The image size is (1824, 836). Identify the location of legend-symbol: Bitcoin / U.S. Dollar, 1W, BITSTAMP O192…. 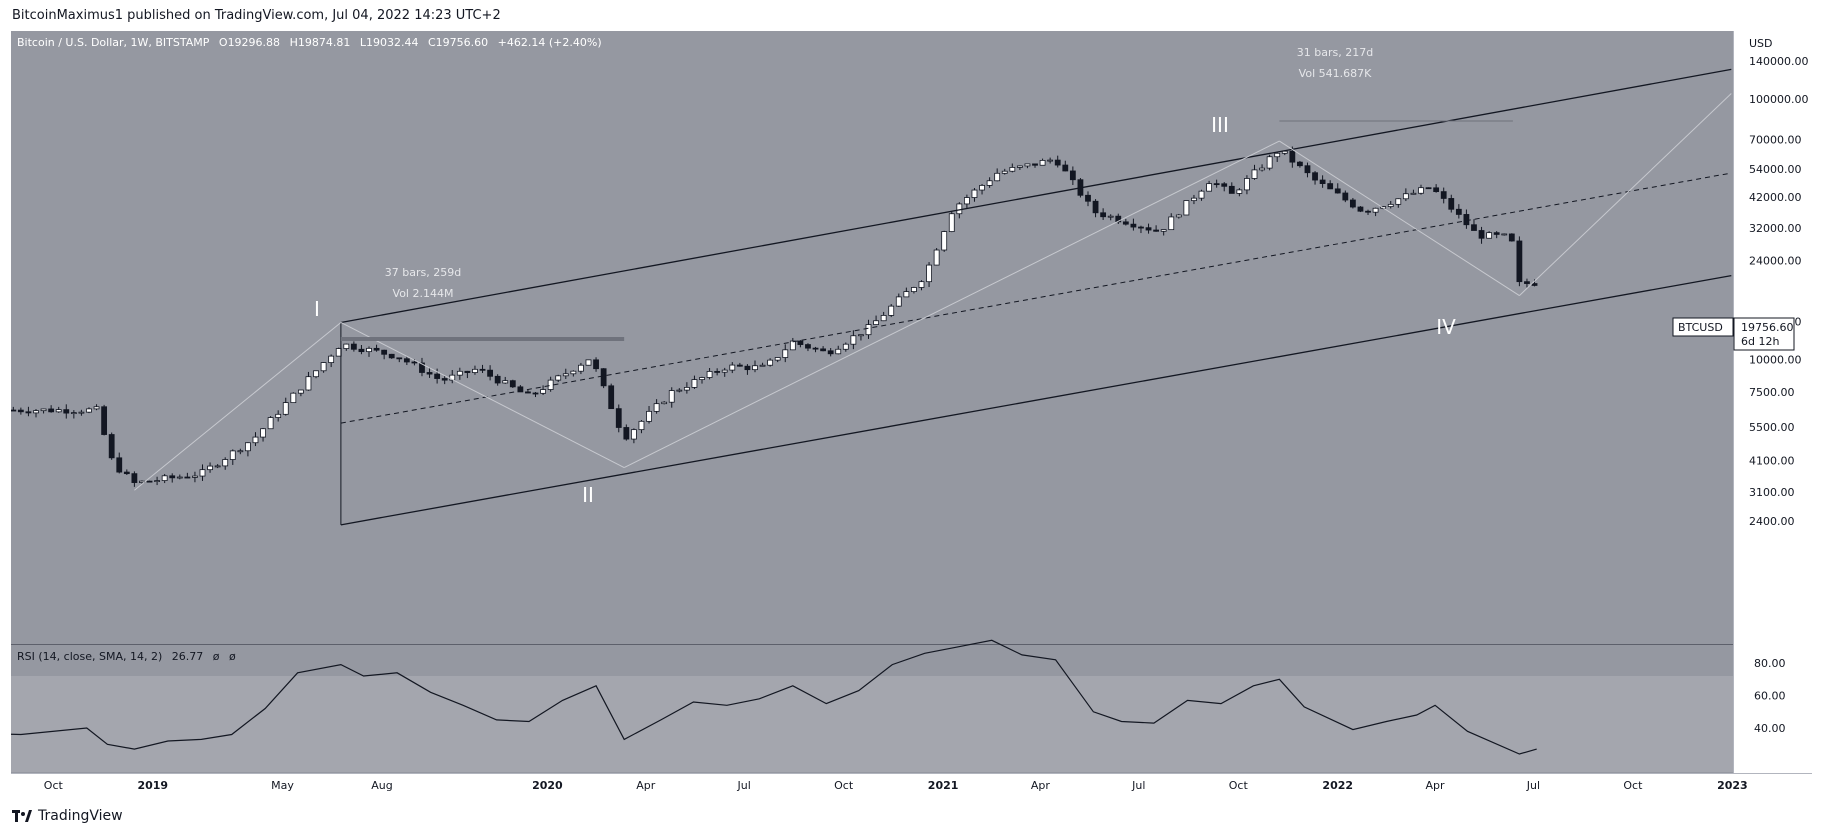
(309, 42).